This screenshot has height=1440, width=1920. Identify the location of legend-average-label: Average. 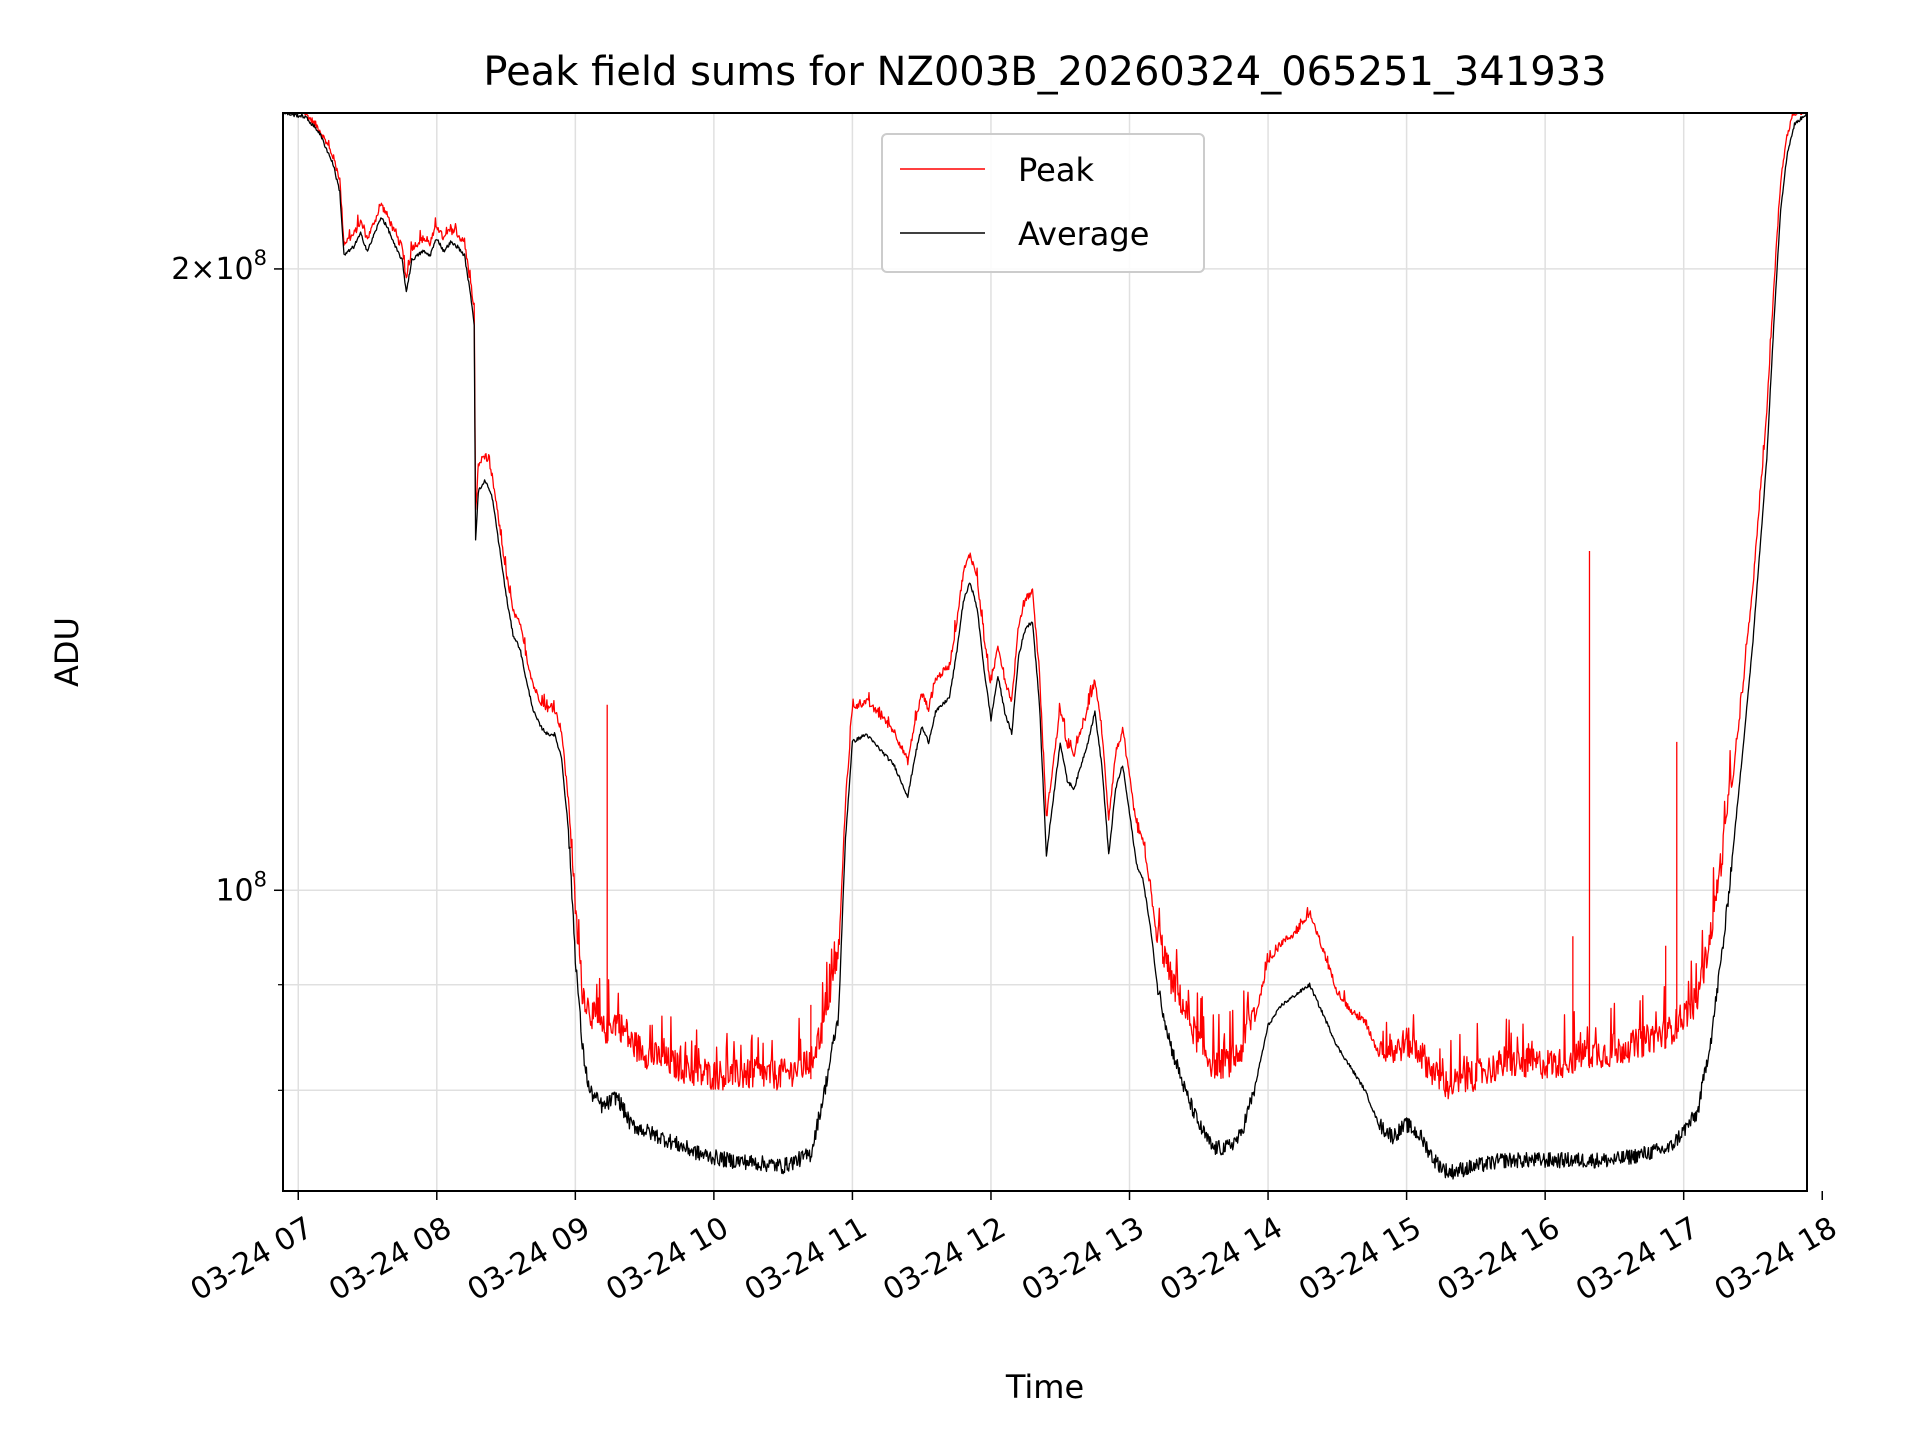
(1083, 234).